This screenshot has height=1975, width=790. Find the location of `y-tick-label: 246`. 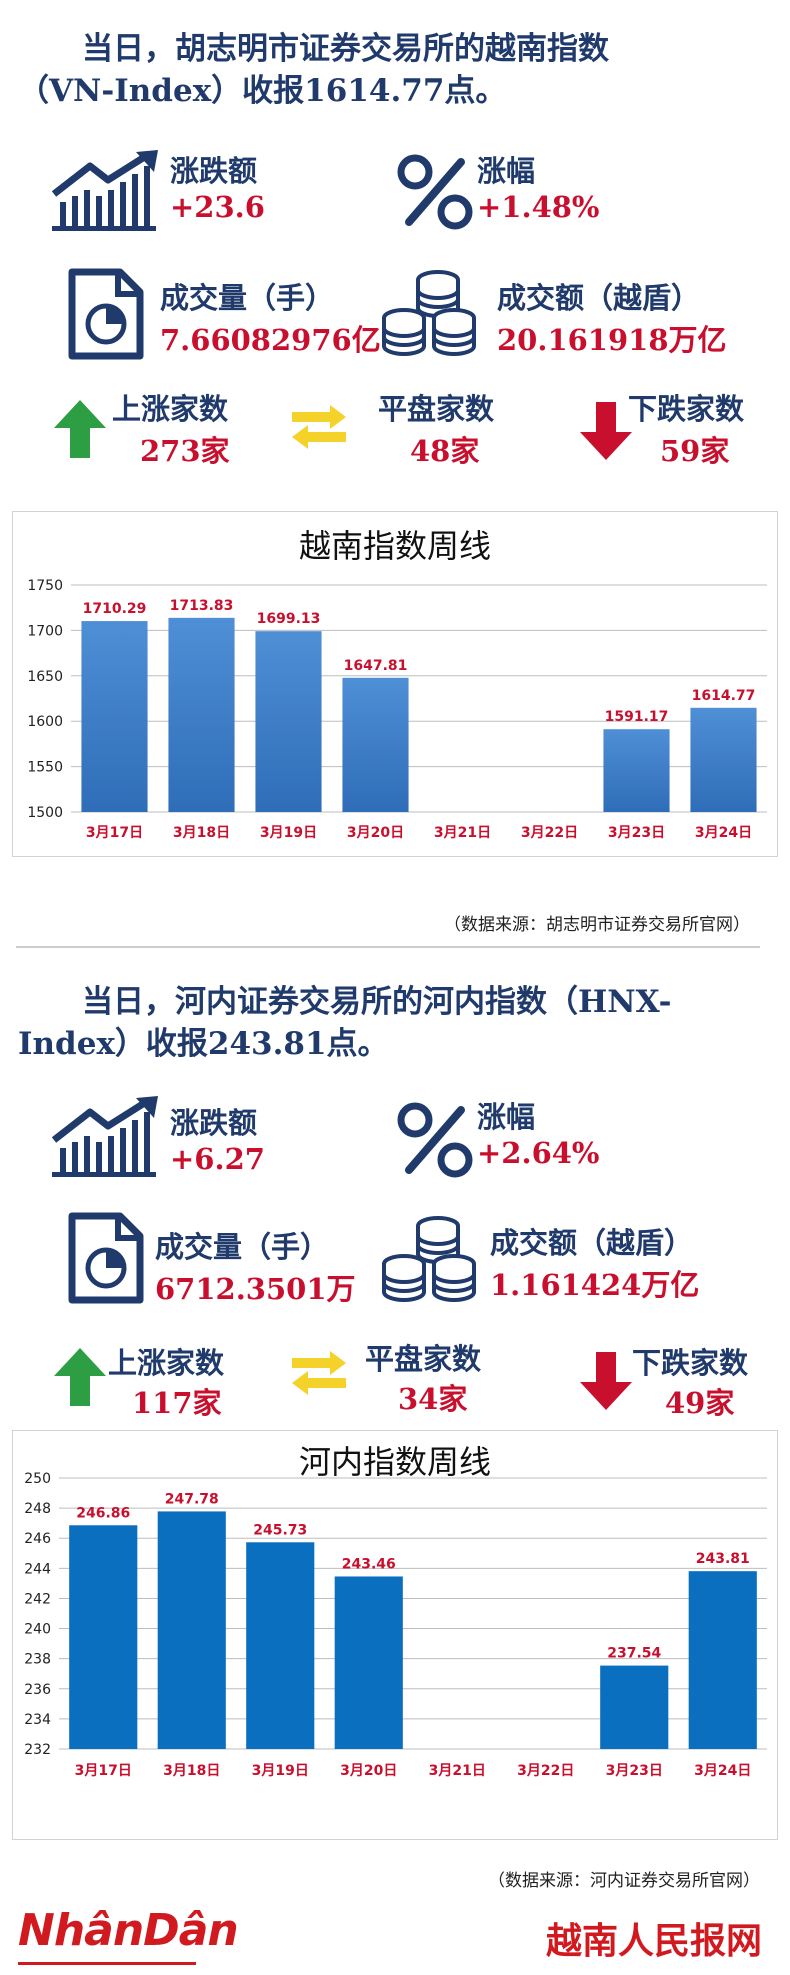

y-tick-label: 246 is located at coordinates (37, 1539).